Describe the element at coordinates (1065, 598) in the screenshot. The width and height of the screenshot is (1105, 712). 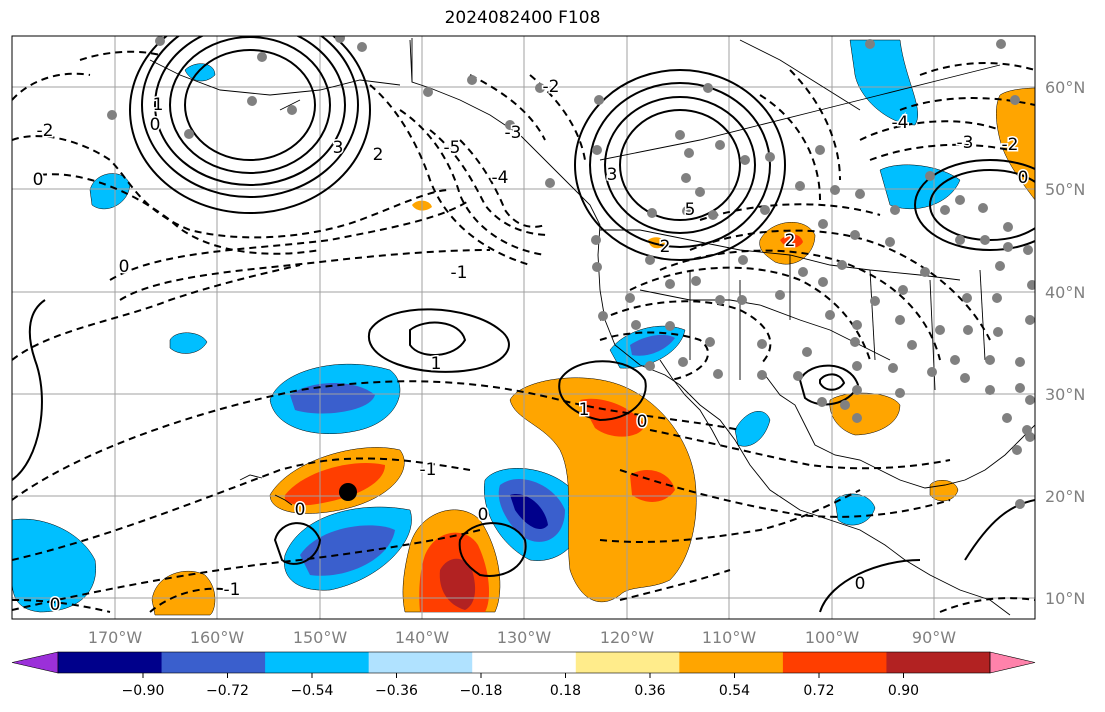
I see `lat-label: 10°N` at that location.